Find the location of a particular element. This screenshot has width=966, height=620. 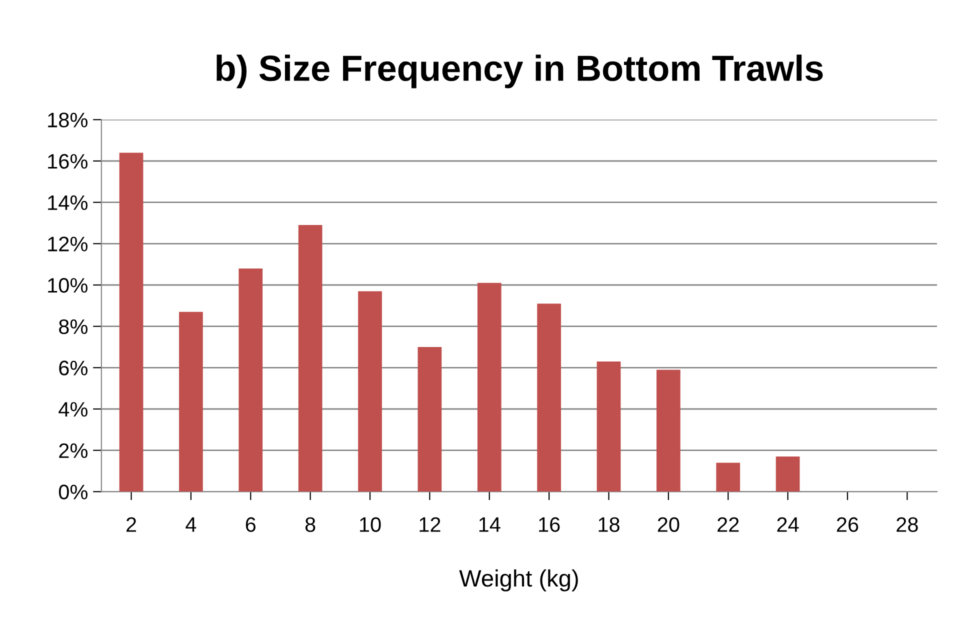

y-tick-label: 16% is located at coordinates (68, 161).